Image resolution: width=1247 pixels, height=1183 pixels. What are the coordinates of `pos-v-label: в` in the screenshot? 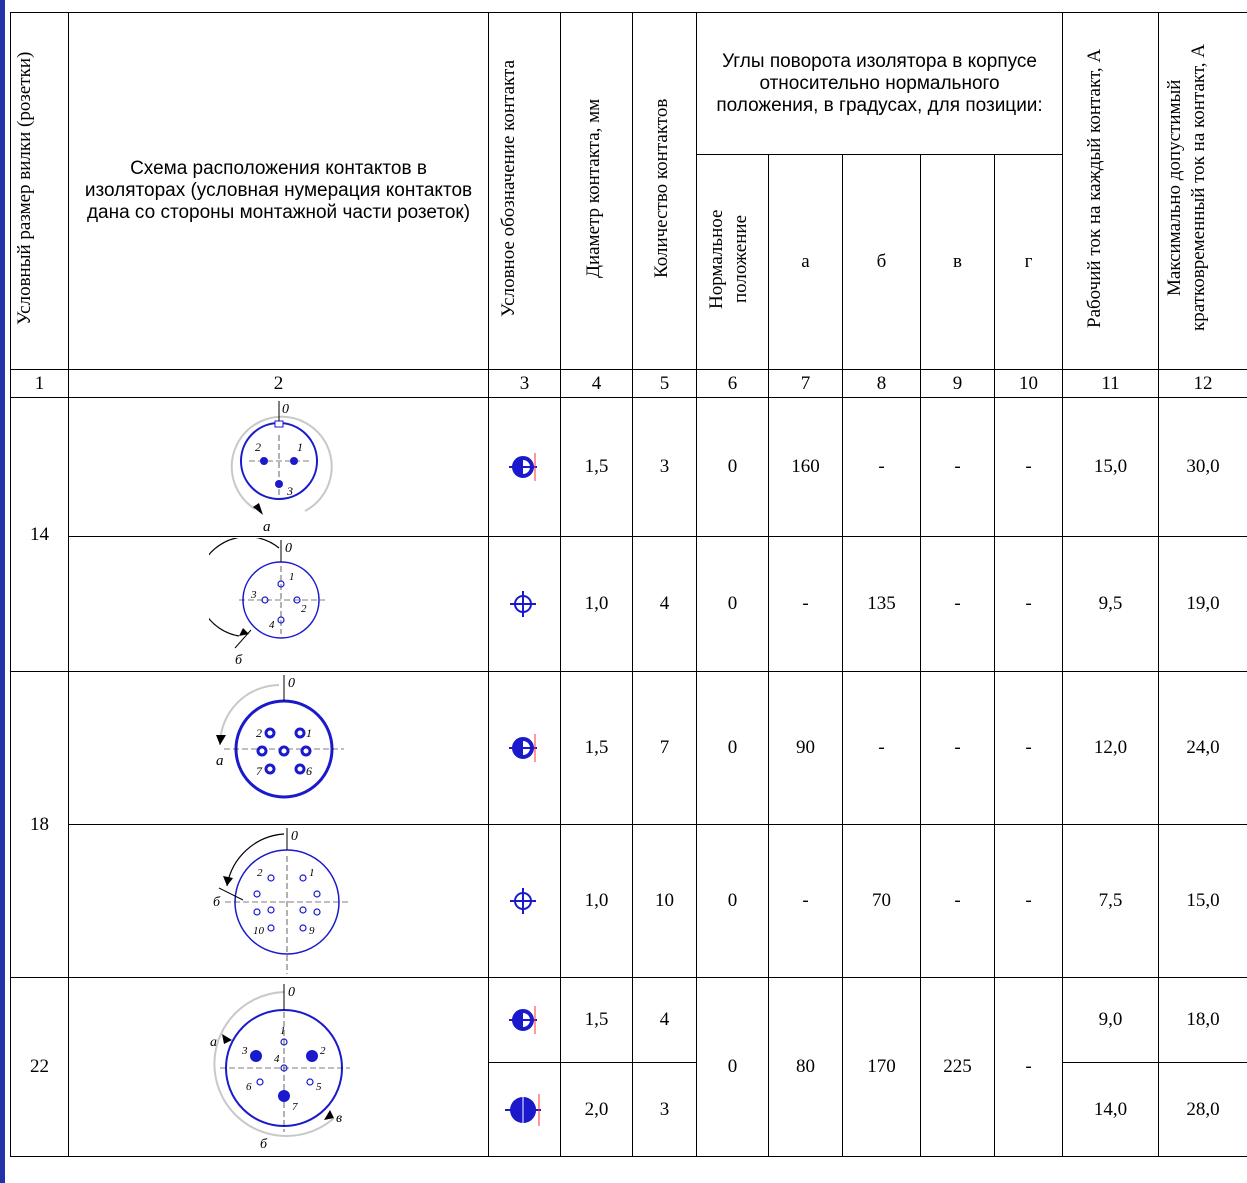 It's located at (339, 1118).